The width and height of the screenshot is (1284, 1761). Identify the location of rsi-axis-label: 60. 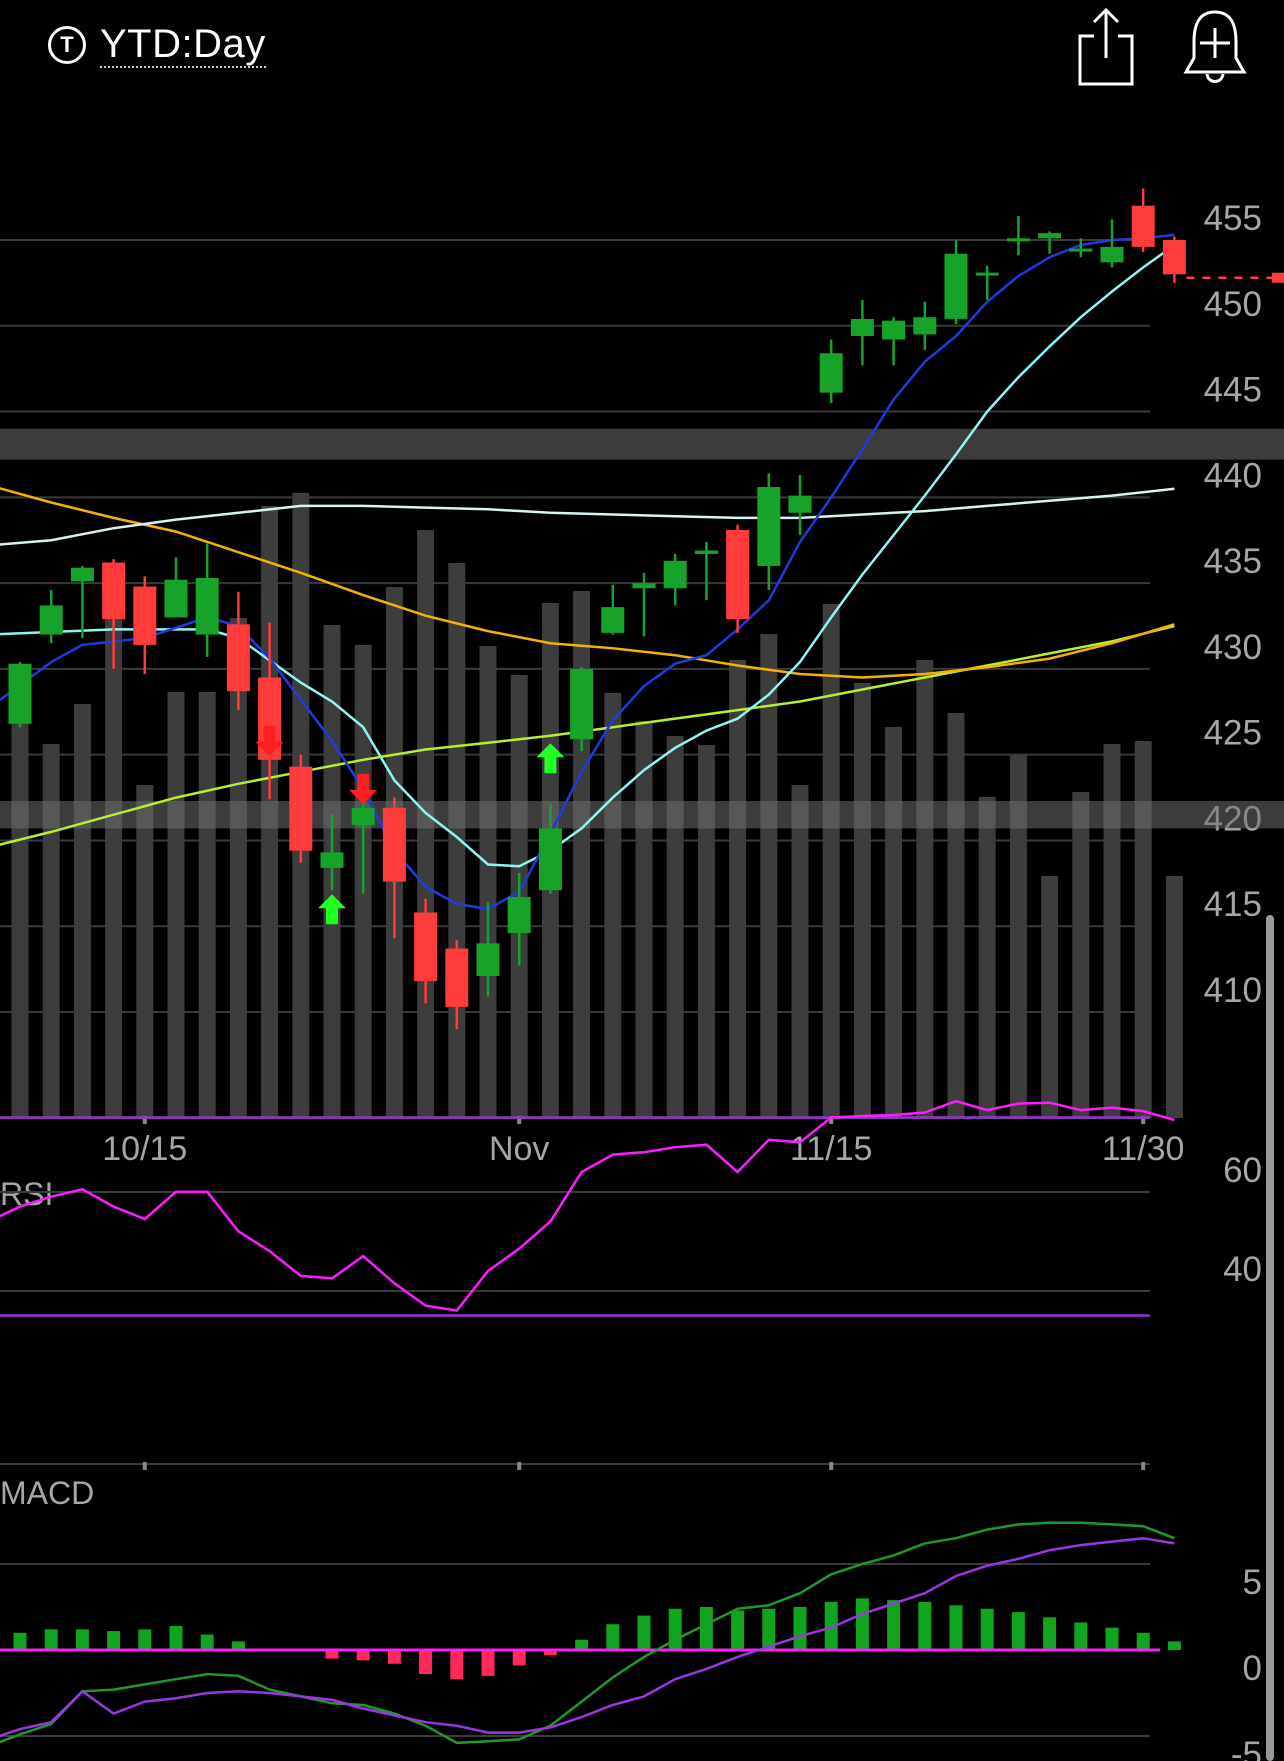
(1242, 1170).